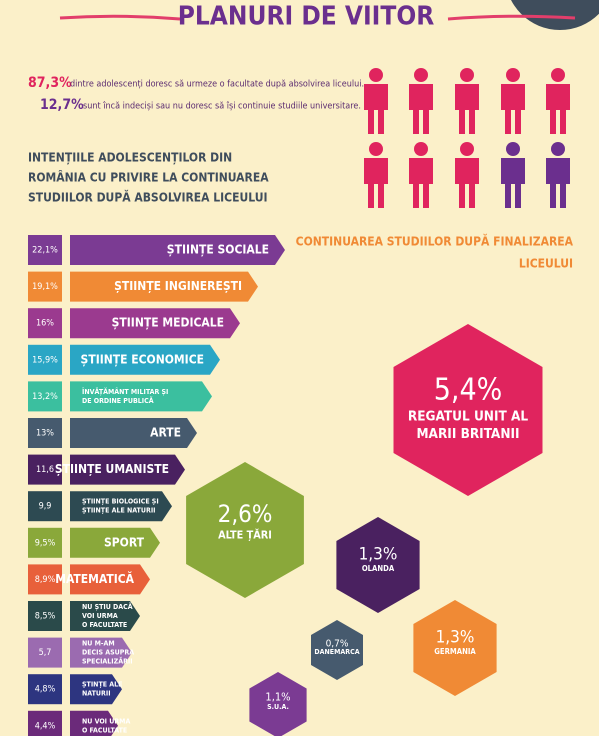 This screenshot has height=736, width=599. I want to click on value-label: 16%, so click(45, 324).